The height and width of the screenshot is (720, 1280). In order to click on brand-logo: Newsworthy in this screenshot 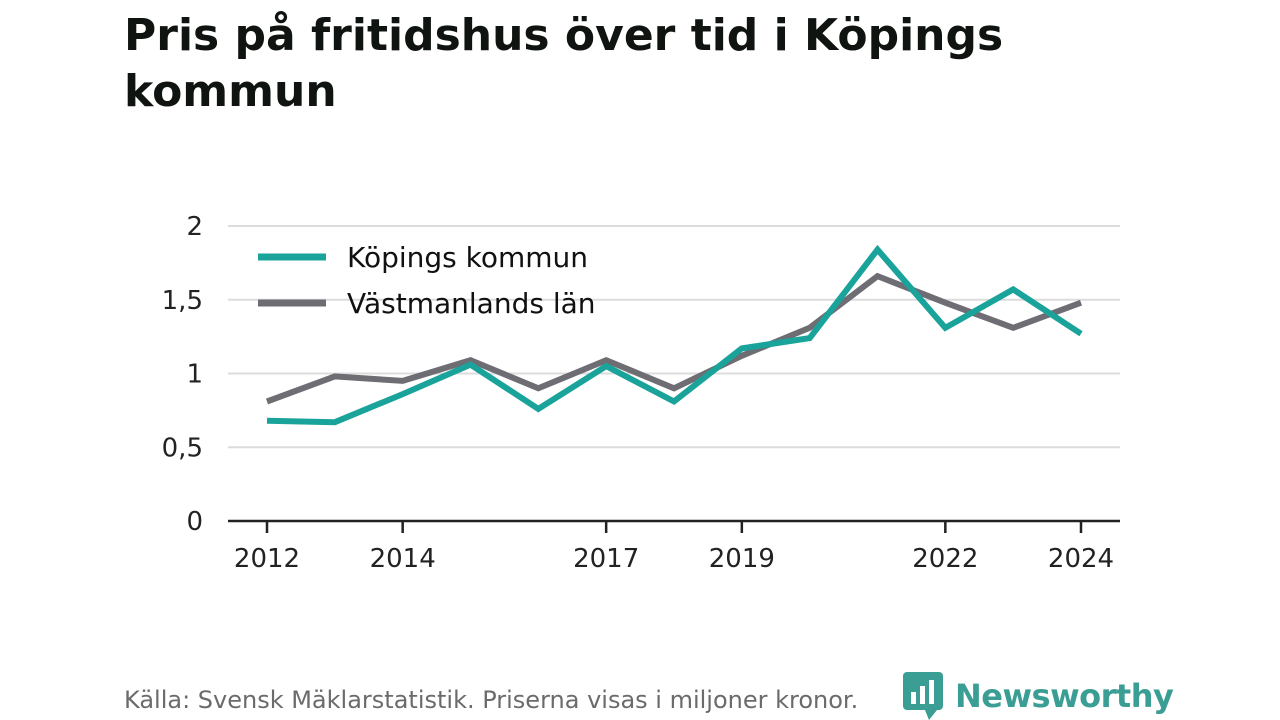, I will do `click(1038, 696)`.